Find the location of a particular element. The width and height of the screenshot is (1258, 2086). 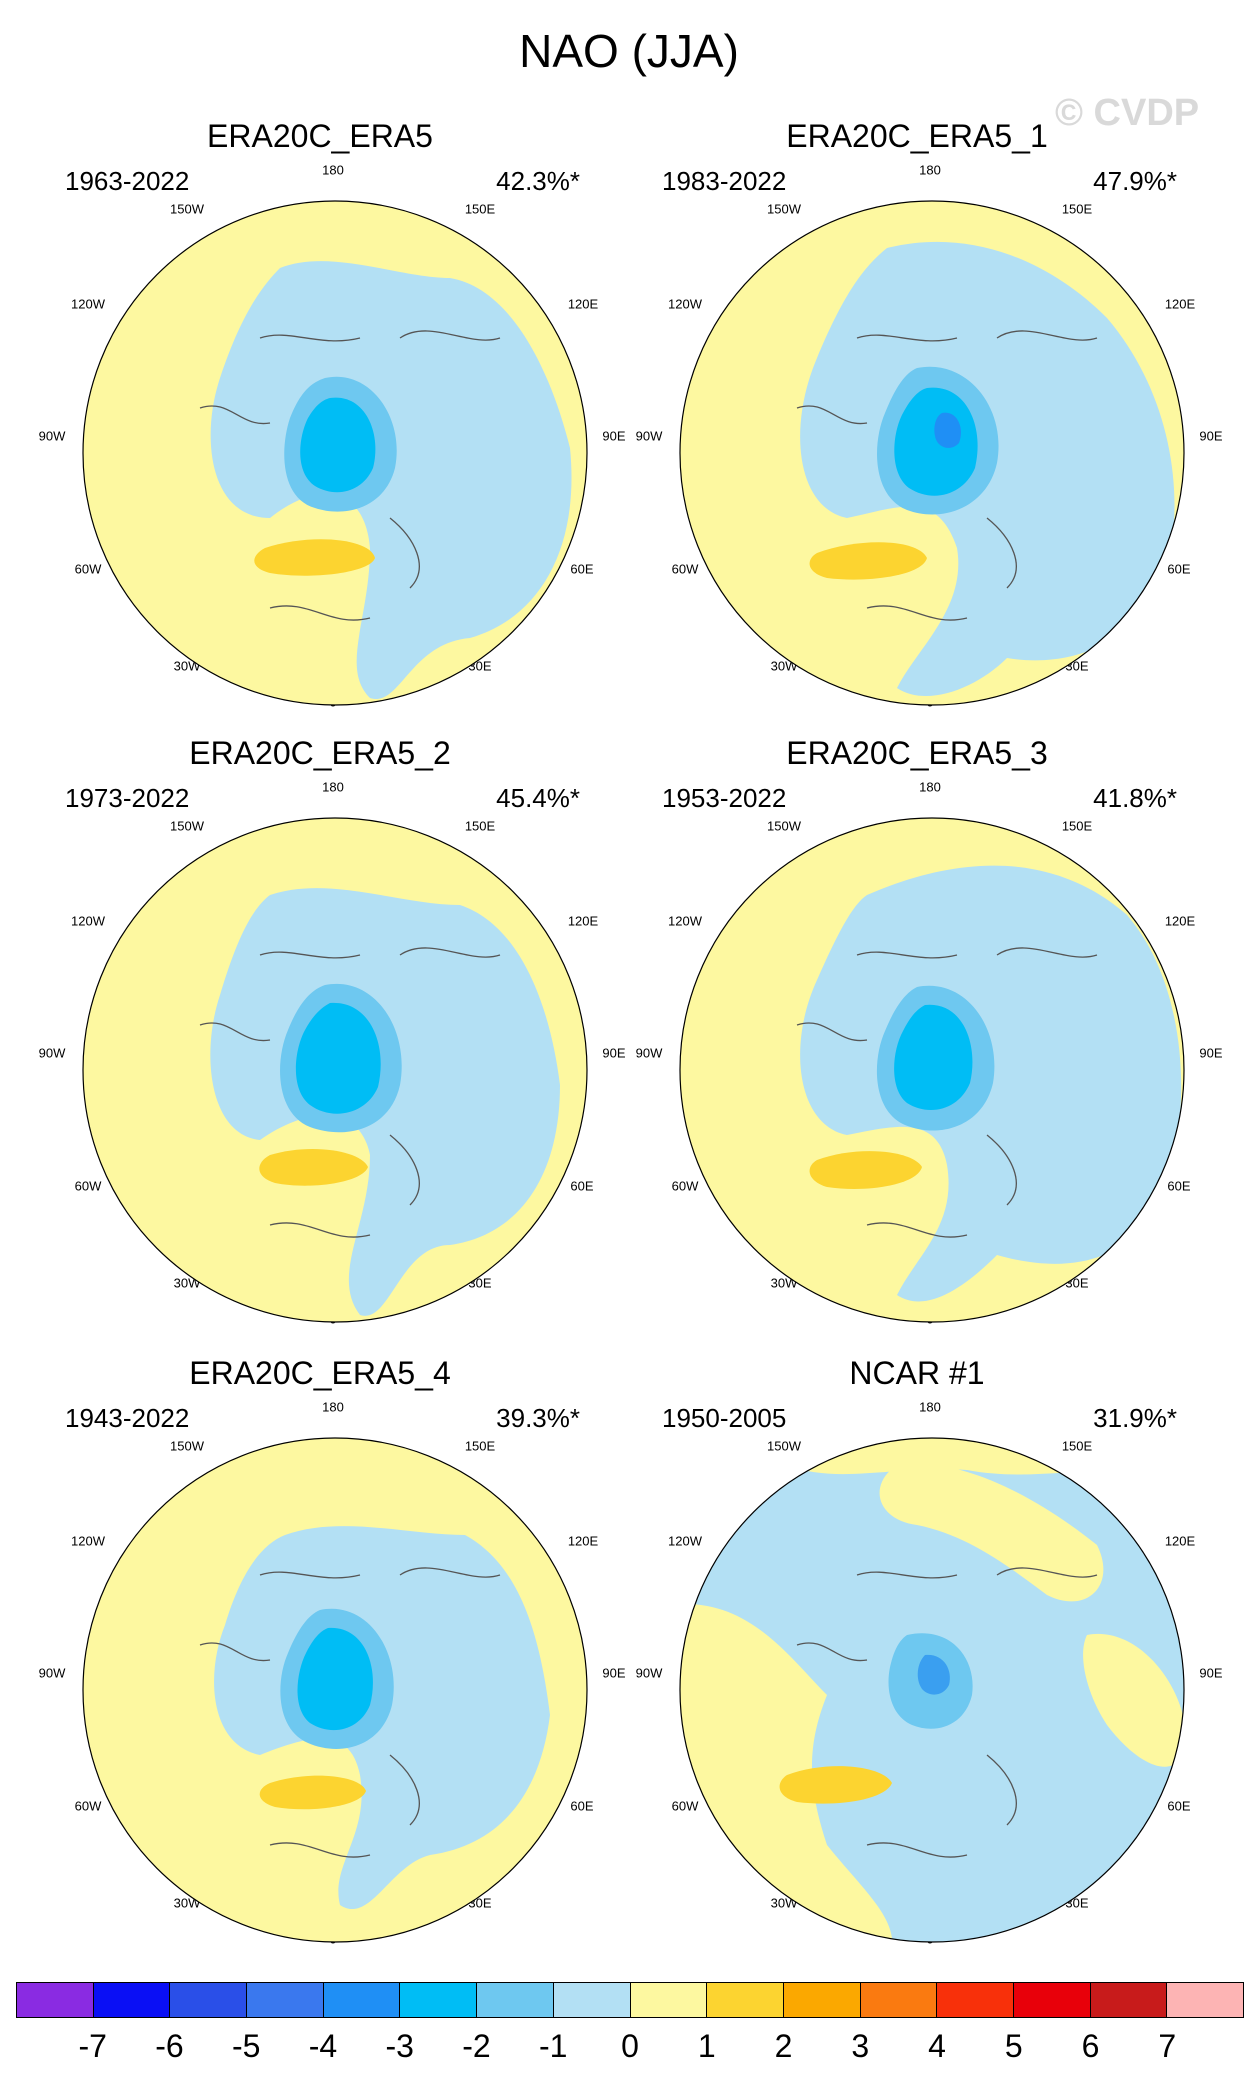

panel-years: 1963-2022 is located at coordinates (127, 181).